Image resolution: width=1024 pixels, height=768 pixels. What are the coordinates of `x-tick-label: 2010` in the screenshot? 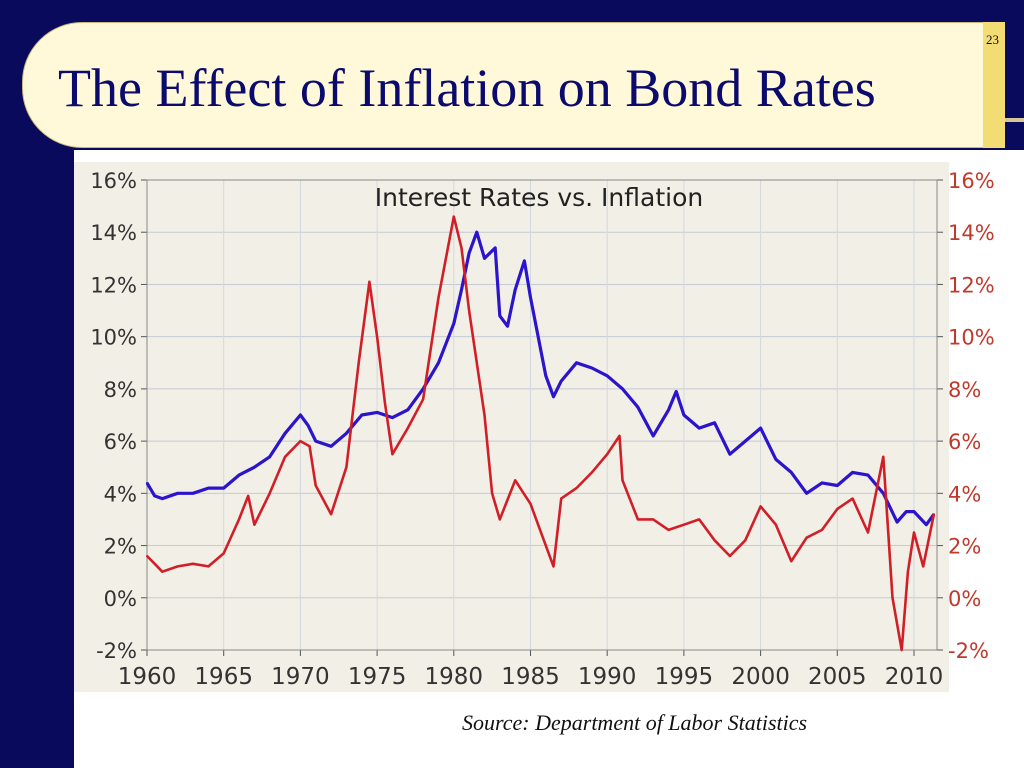 It's located at (914, 677).